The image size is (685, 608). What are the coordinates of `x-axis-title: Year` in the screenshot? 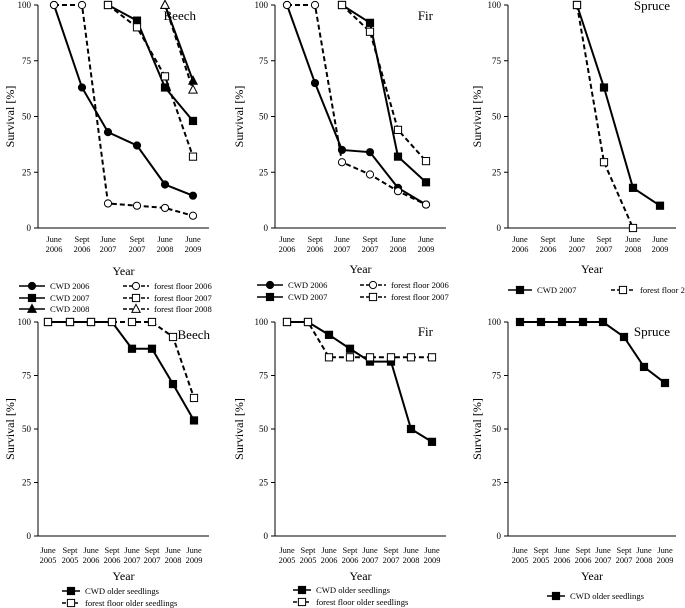 It's located at (123, 271).